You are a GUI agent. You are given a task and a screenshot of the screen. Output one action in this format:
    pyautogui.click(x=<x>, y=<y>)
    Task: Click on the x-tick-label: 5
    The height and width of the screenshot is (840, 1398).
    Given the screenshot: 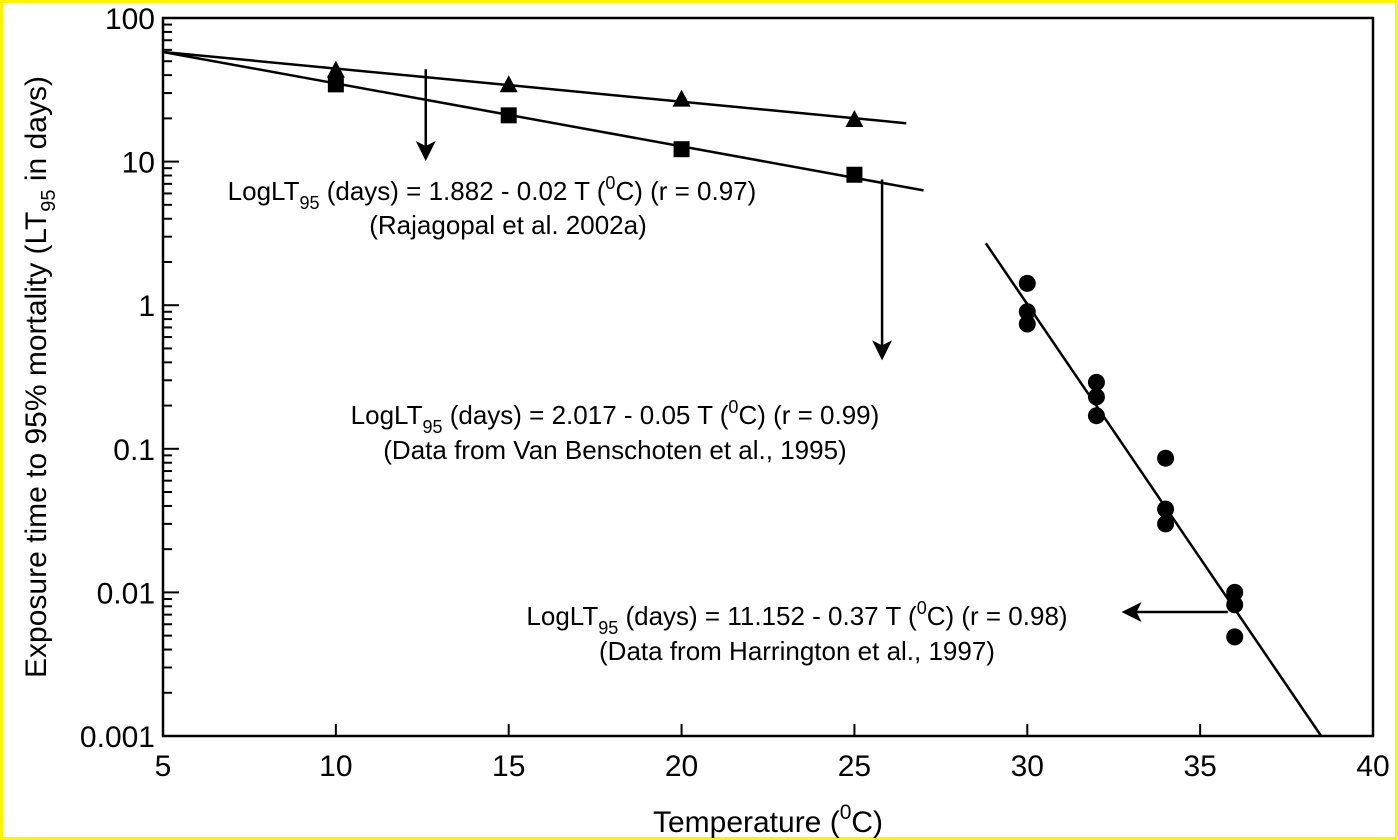 What is the action you would take?
    pyautogui.click(x=163, y=766)
    